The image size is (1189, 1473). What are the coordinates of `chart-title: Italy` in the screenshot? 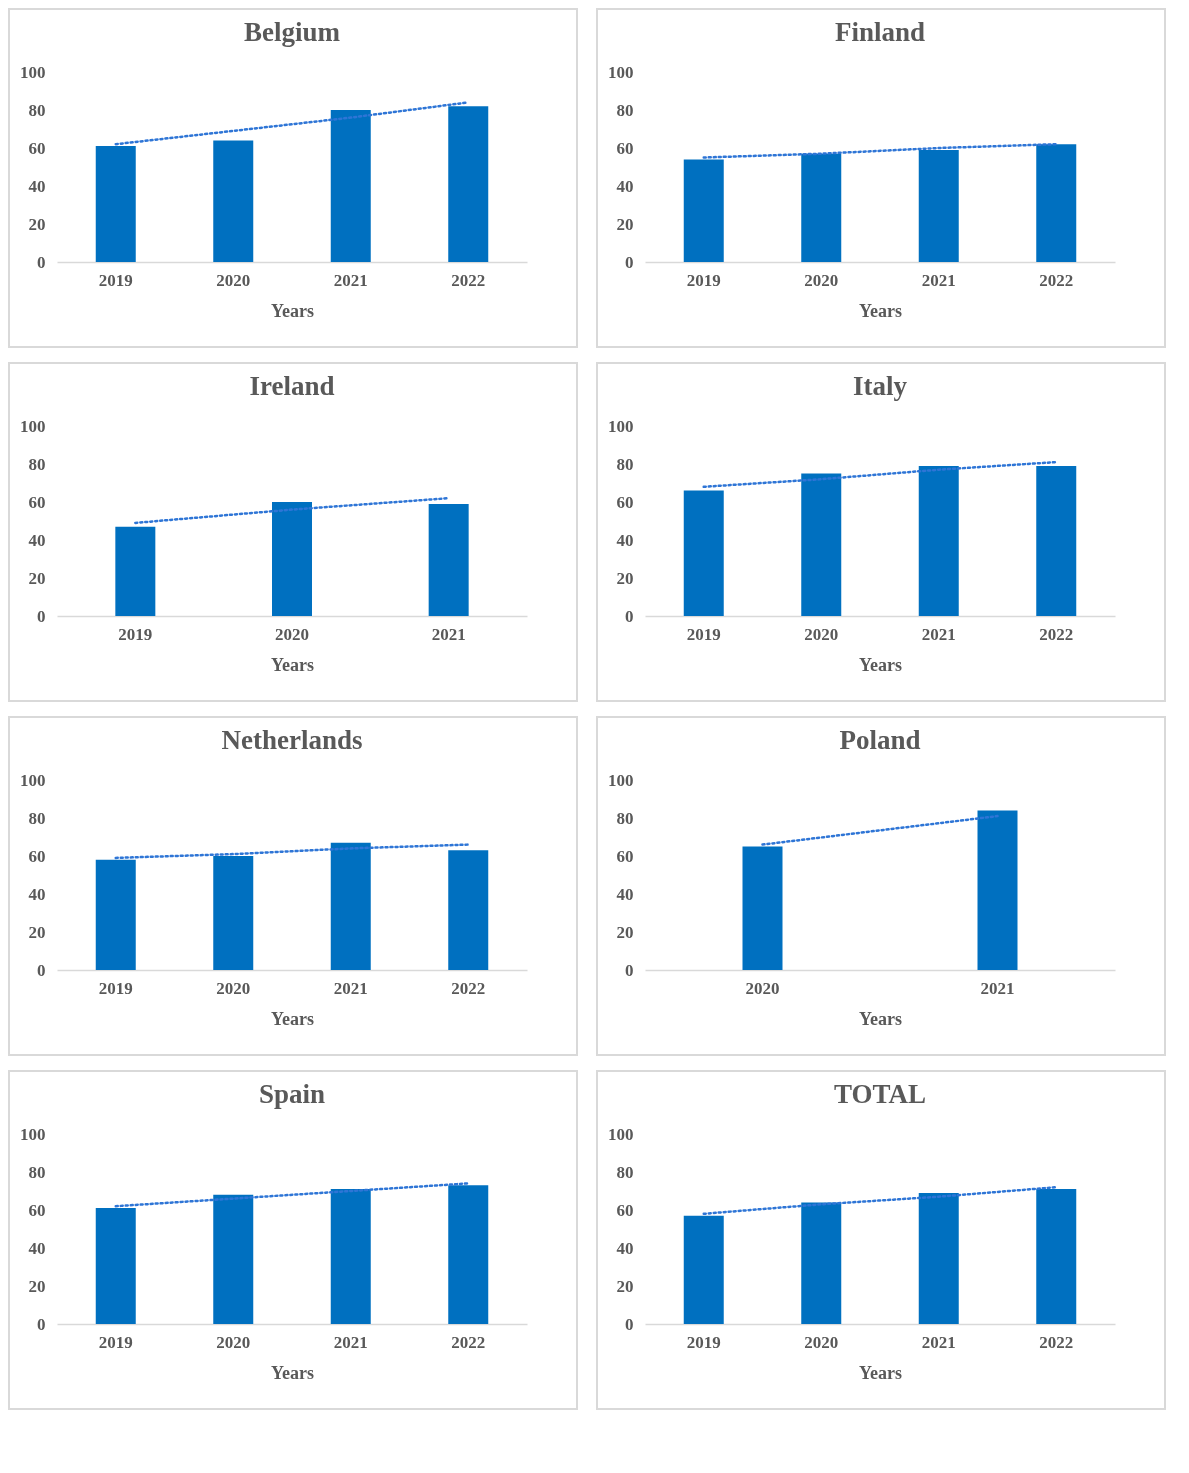 It's located at (880, 386).